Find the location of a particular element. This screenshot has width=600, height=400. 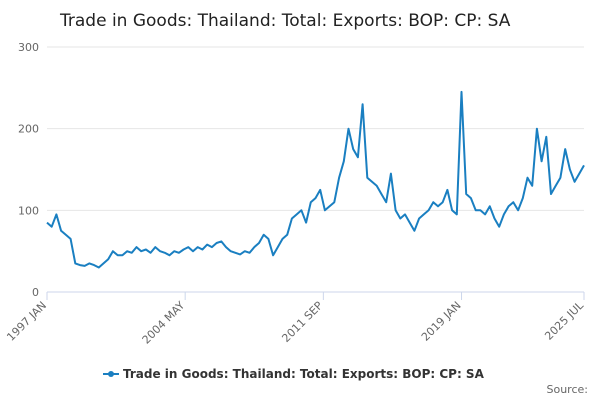

x-tick-label: 2025 JUL is located at coordinates (564, 320).